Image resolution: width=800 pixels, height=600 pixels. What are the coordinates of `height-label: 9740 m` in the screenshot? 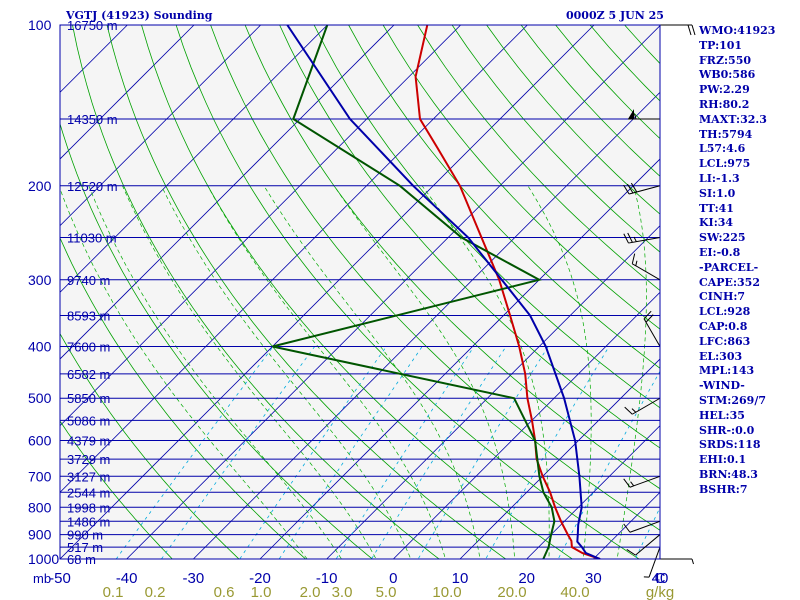 It's located at (88, 280).